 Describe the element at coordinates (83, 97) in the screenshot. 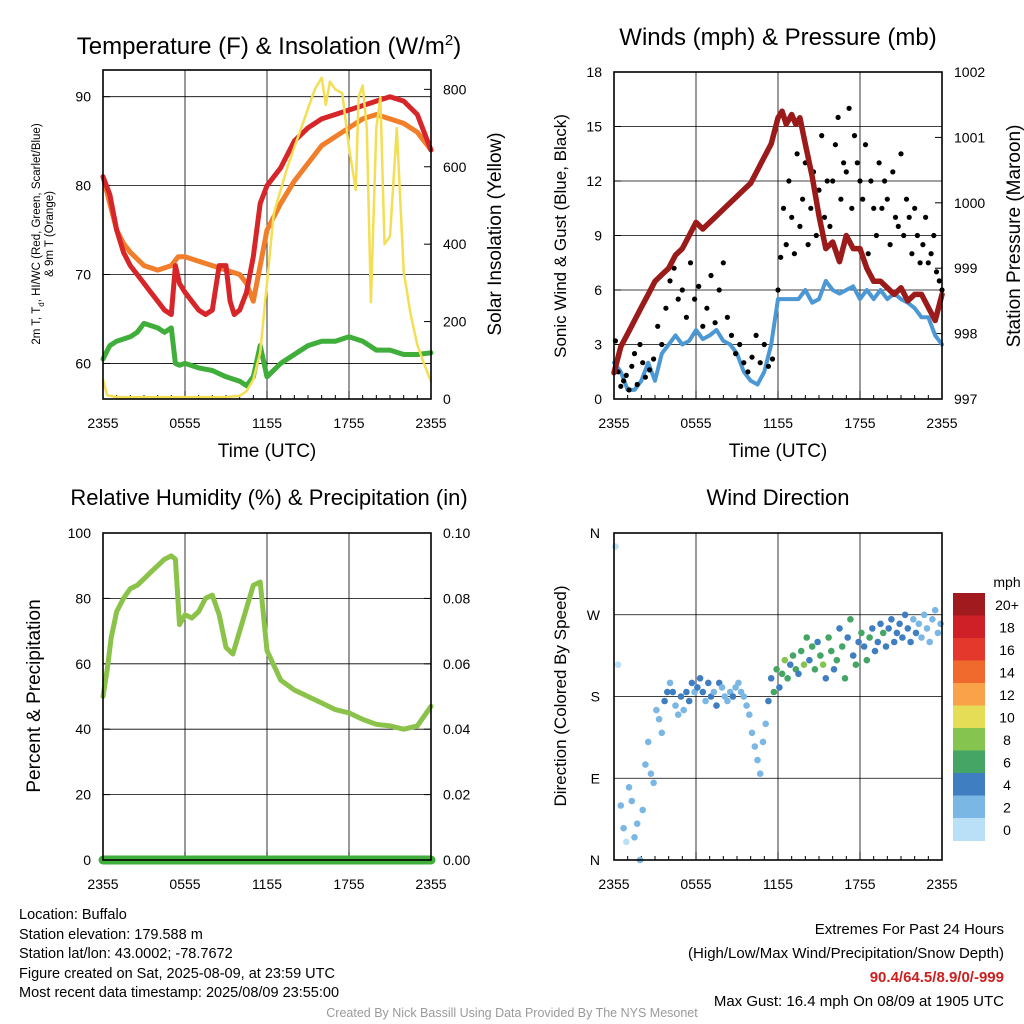

I see `y-left-tick-label: 90` at that location.